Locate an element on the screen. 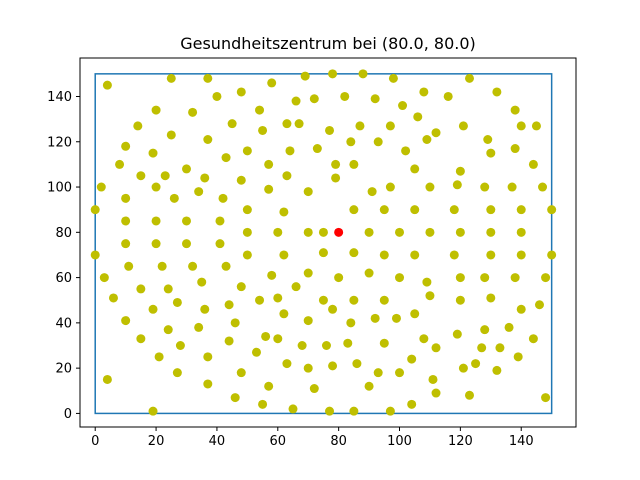 This screenshot has height=480, width=640. x-tick-label: 140 is located at coordinates (521, 441).